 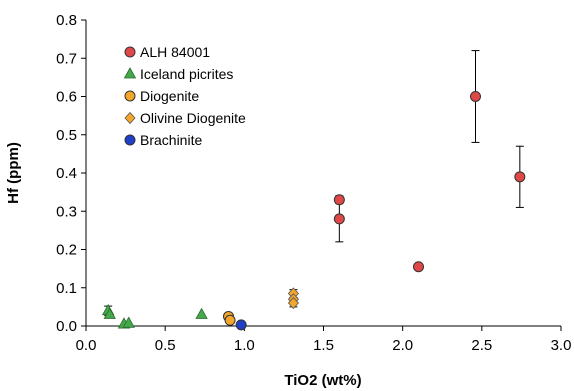 I want to click on y-axis-title: Hf (ppm), so click(x=13, y=173).